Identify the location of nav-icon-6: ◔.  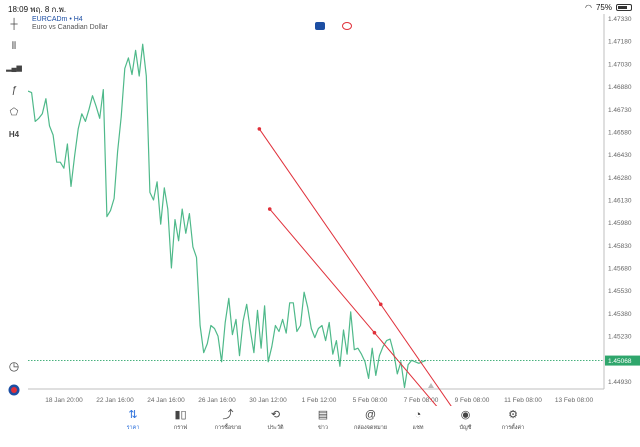
(418, 415).